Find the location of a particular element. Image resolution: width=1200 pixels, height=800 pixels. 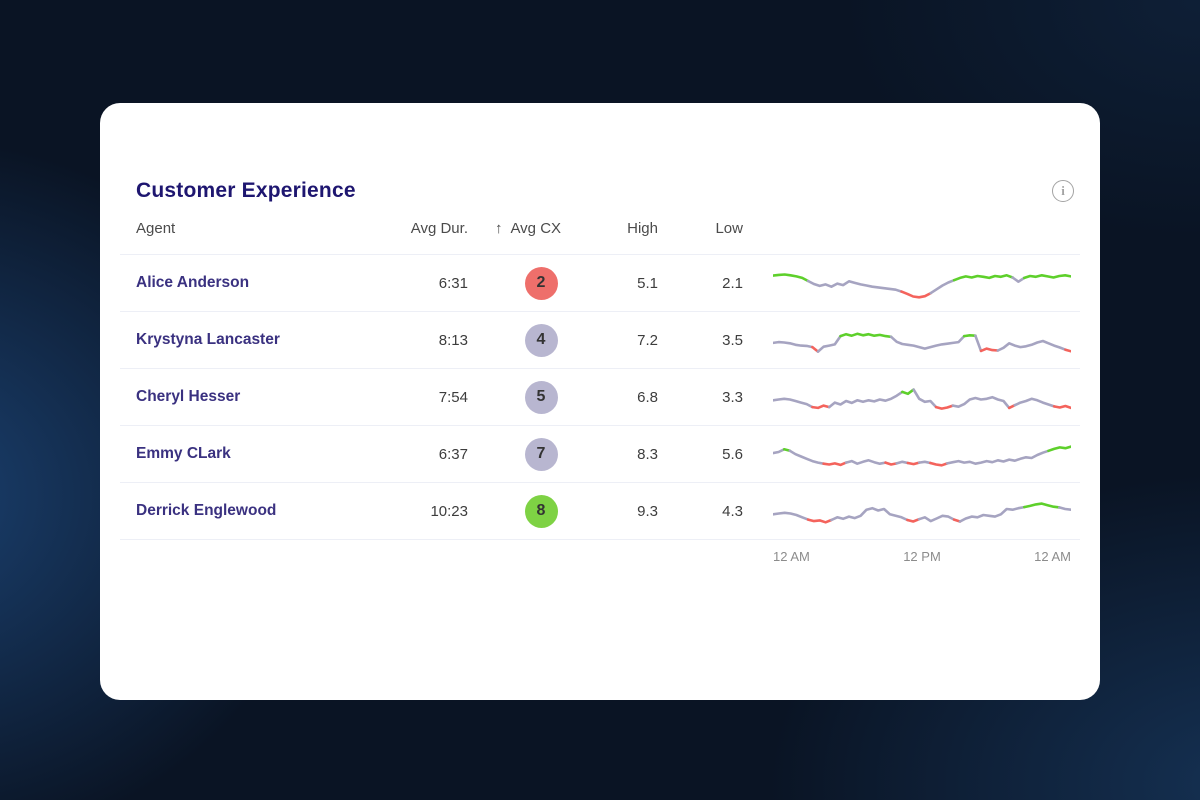

column-header-avg-cx: ↑ Avg CX is located at coordinates (528, 228).